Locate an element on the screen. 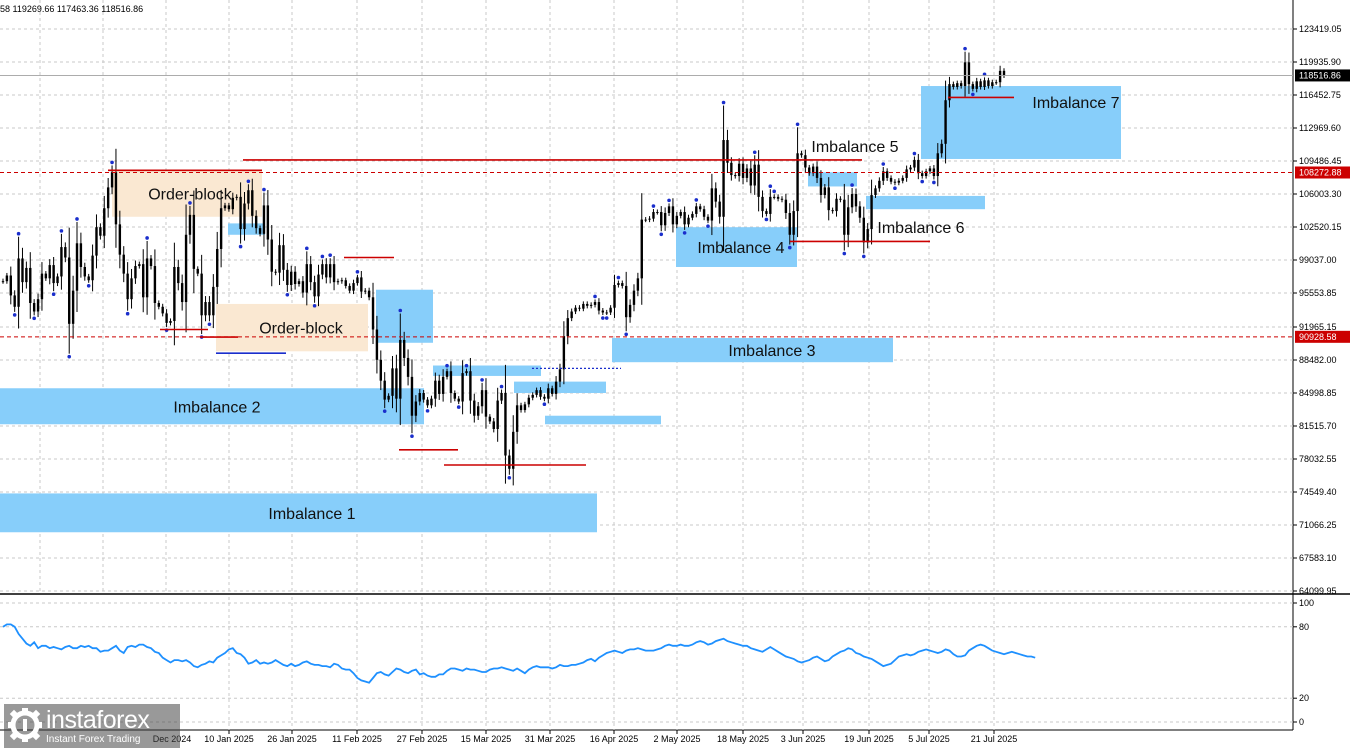 The width and height of the screenshot is (1350, 750). x-axis-tick-label: 10 Jan 2025 is located at coordinates (229, 739).